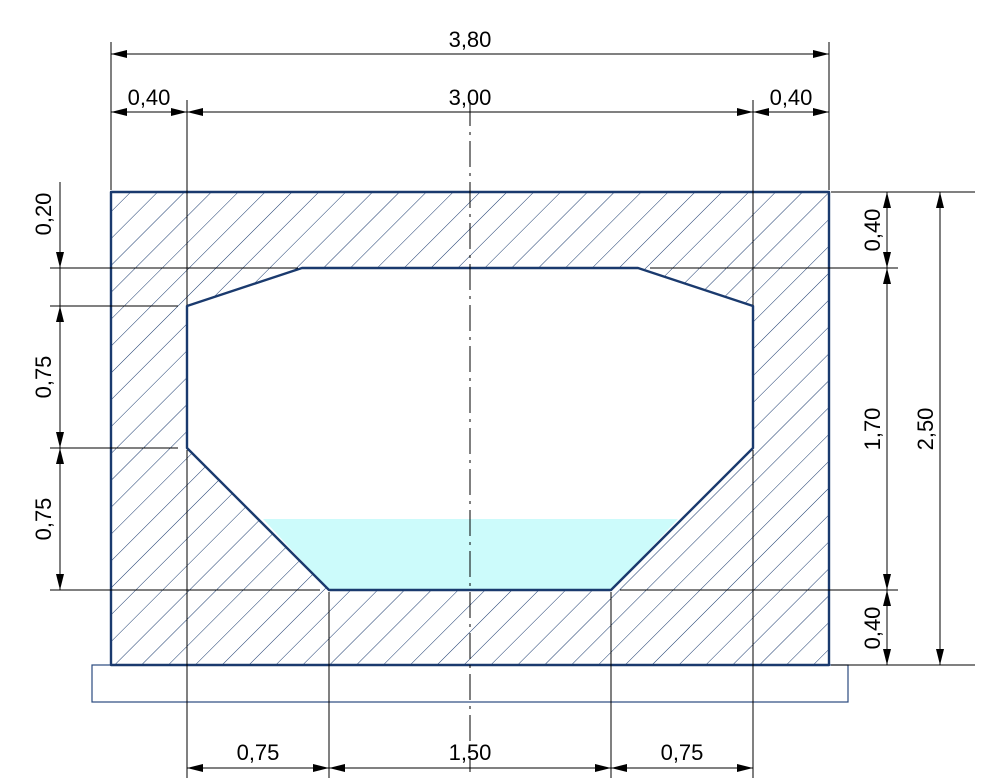  I want to click on dim-right-inner-height: 1,70, so click(872, 429).